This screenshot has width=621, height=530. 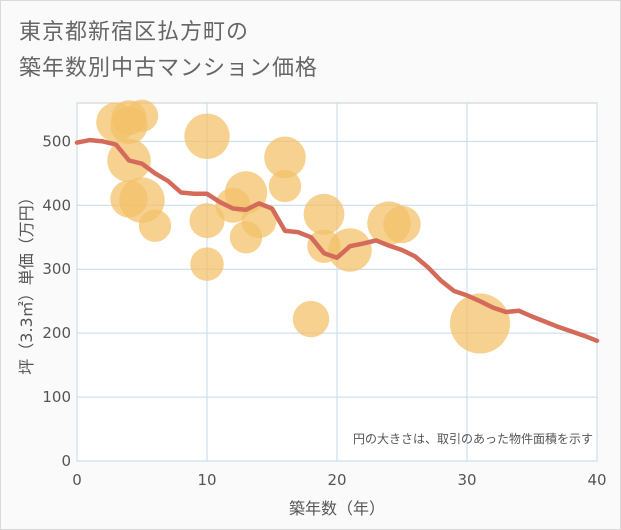 What do you see at coordinates (56, 269) in the screenshot?
I see `y-tick-label: 300` at bounding box center [56, 269].